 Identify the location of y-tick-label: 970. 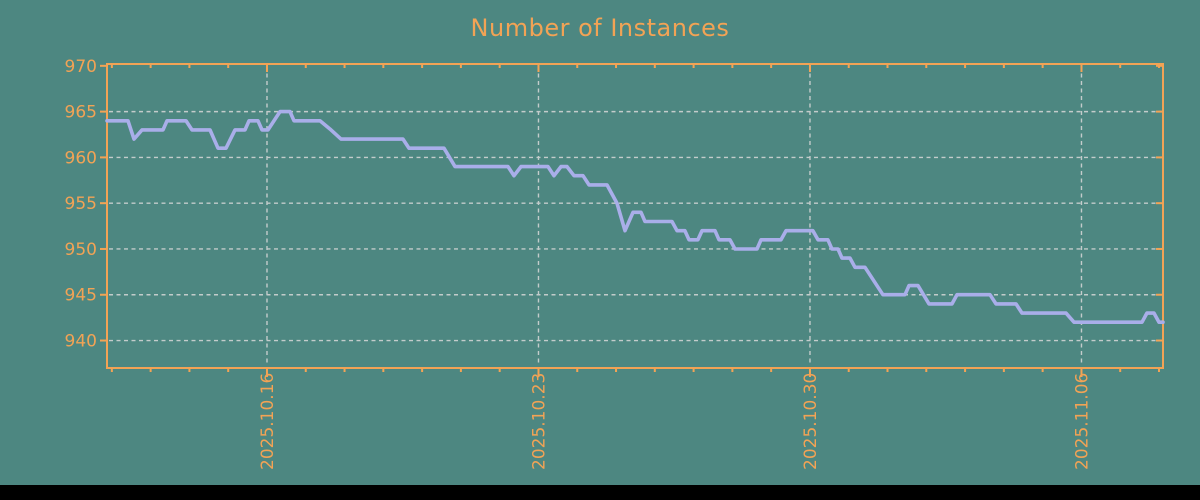
(81, 67).